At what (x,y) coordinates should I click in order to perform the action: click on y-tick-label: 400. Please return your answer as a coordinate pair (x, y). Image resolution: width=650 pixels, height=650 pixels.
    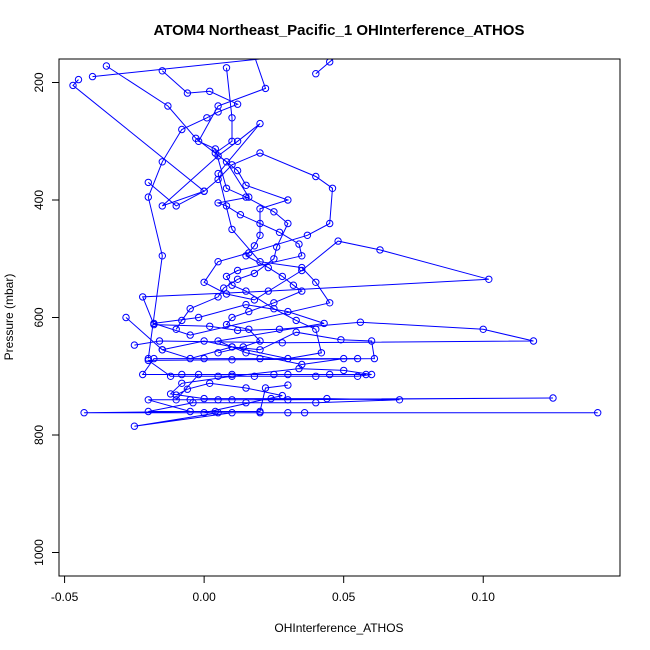
    Looking at the image, I should click on (39, 200).